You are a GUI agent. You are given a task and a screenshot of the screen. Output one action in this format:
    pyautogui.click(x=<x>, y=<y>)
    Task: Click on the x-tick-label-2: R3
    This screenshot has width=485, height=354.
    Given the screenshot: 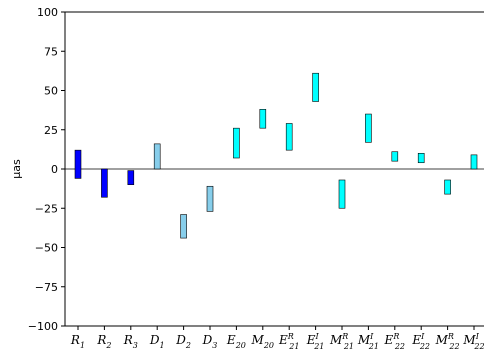 What is the action you would take?
    pyautogui.click(x=130, y=341)
    